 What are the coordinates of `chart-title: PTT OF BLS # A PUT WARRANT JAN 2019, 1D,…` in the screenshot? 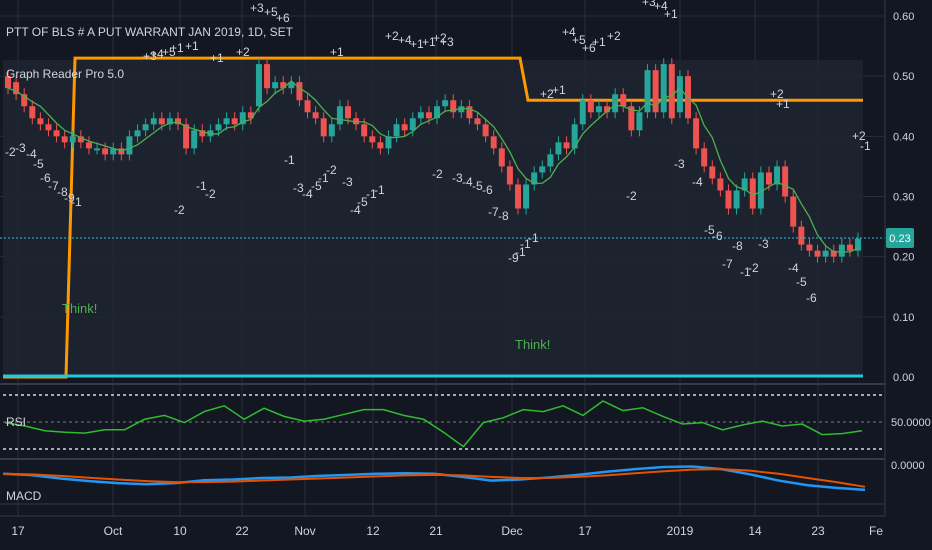 It's located at (150, 32).